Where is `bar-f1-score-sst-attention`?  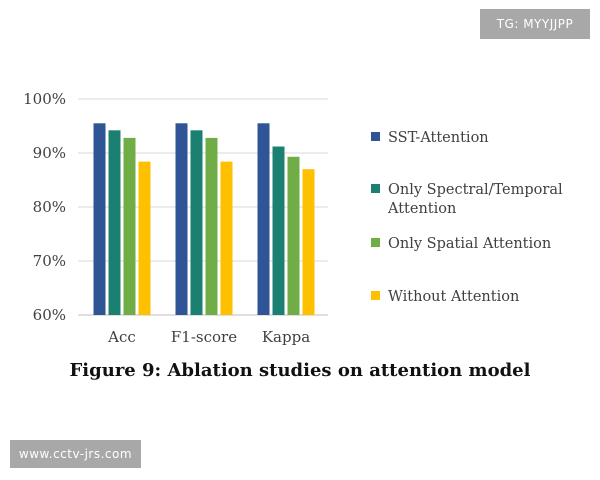 bar-f1-score-sst-attention is located at coordinates (181, 219).